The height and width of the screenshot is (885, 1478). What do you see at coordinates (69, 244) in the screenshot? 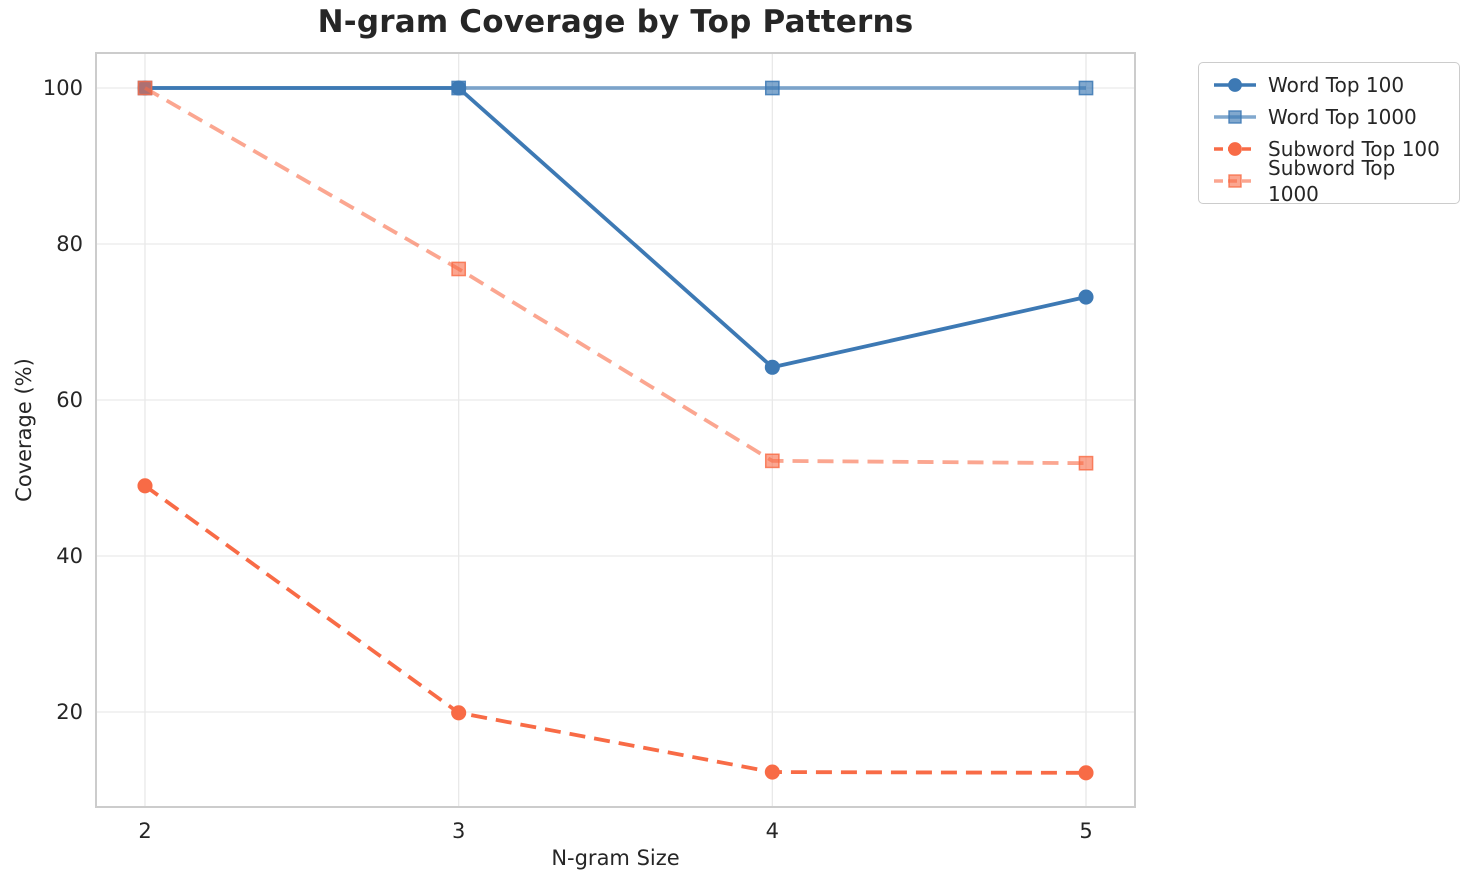
I see `y-tick-label: 80` at bounding box center [69, 244].